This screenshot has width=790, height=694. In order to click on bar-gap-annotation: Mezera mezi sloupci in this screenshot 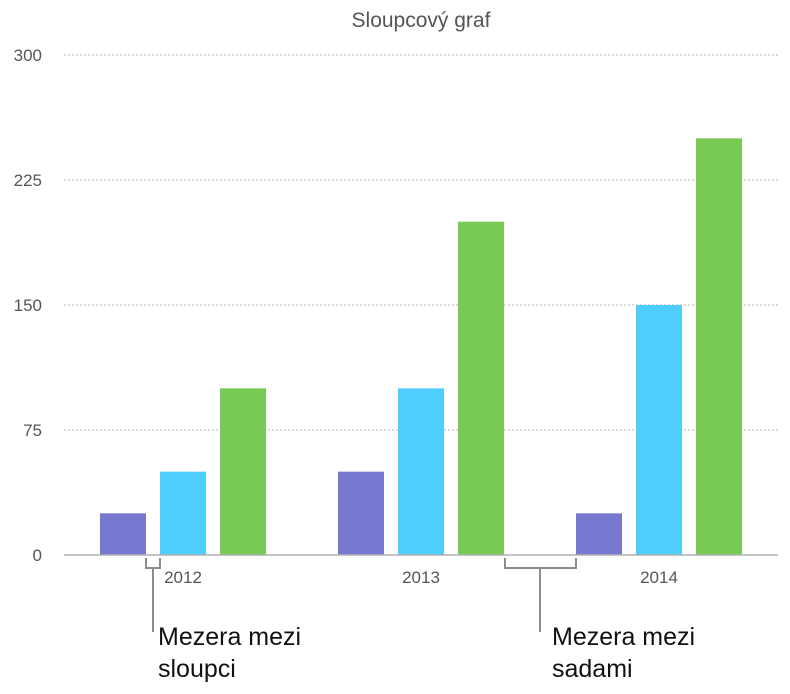, I will do `click(223, 620)`.